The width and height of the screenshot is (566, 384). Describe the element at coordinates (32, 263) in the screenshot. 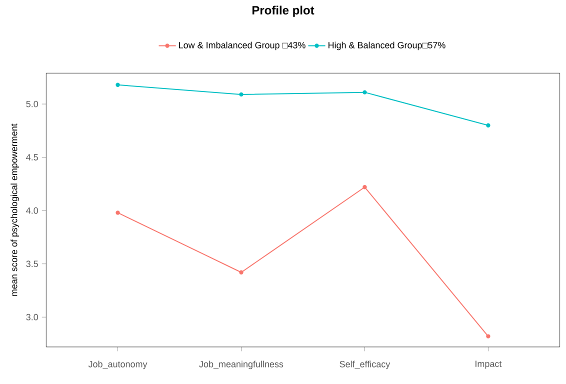

I see `y-tick-label: 3.5` at that location.